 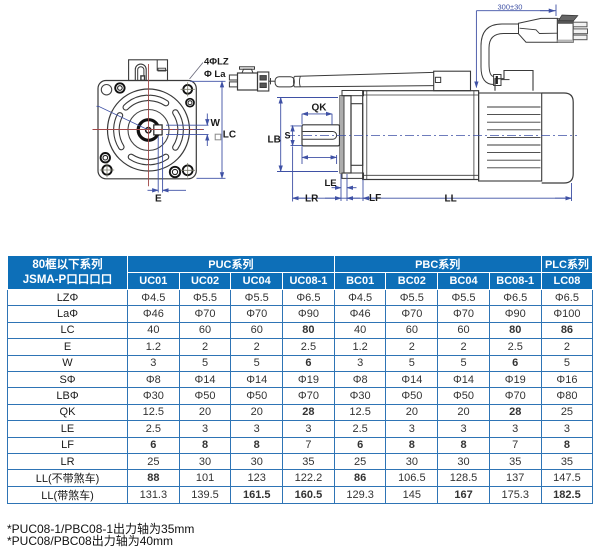 I want to click on svg-text: 300±30, so click(x=510, y=7).